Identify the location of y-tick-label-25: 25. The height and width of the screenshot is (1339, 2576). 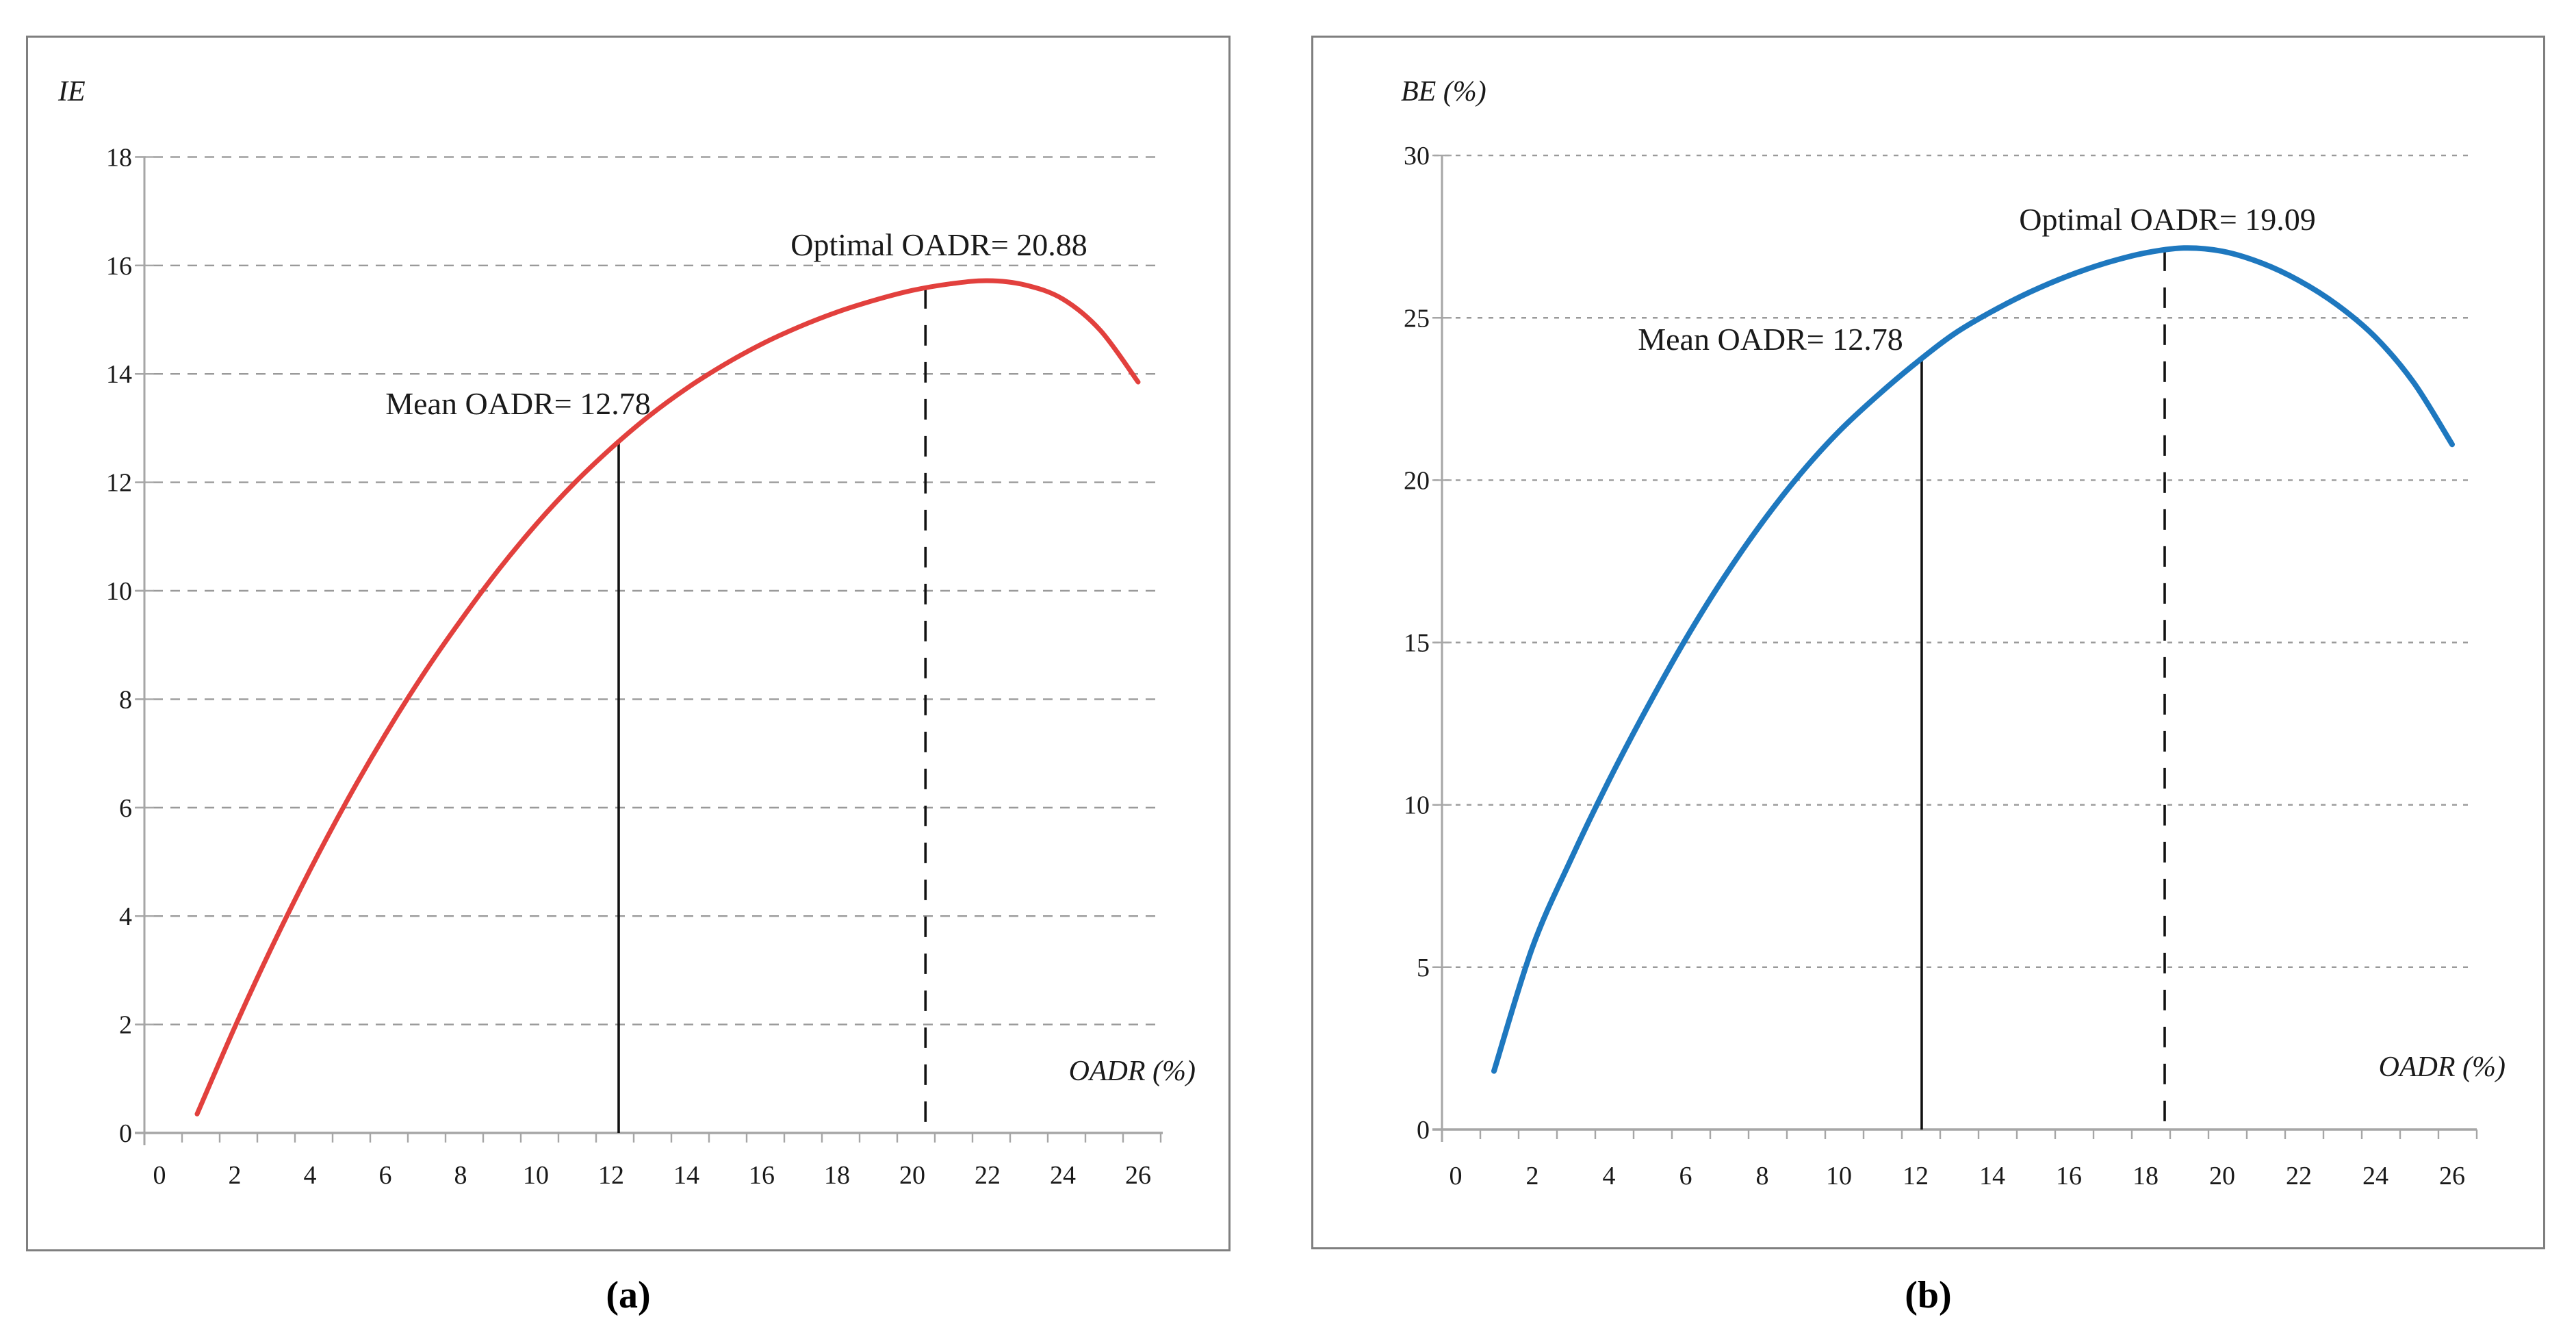
(1417, 318).